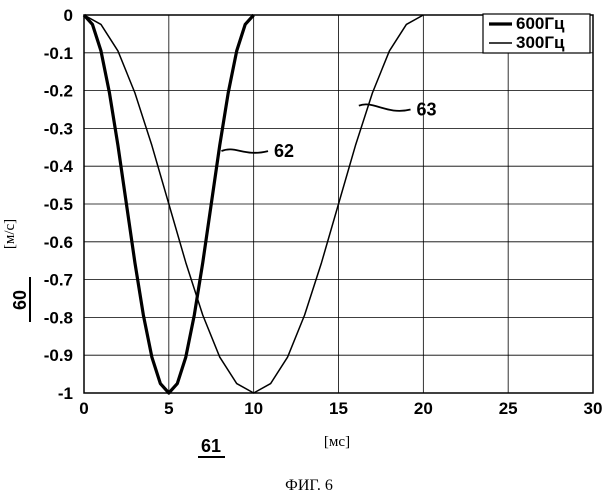 The height and width of the screenshot is (500, 612). I want to click on x-tick-label: 15, so click(338, 408).